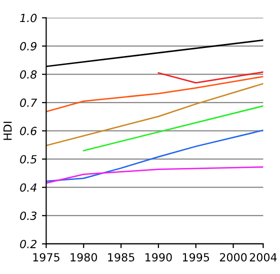 The width and height of the screenshot is (280, 274). I want to click on y-tick-label: 1.0, so click(28, 18).